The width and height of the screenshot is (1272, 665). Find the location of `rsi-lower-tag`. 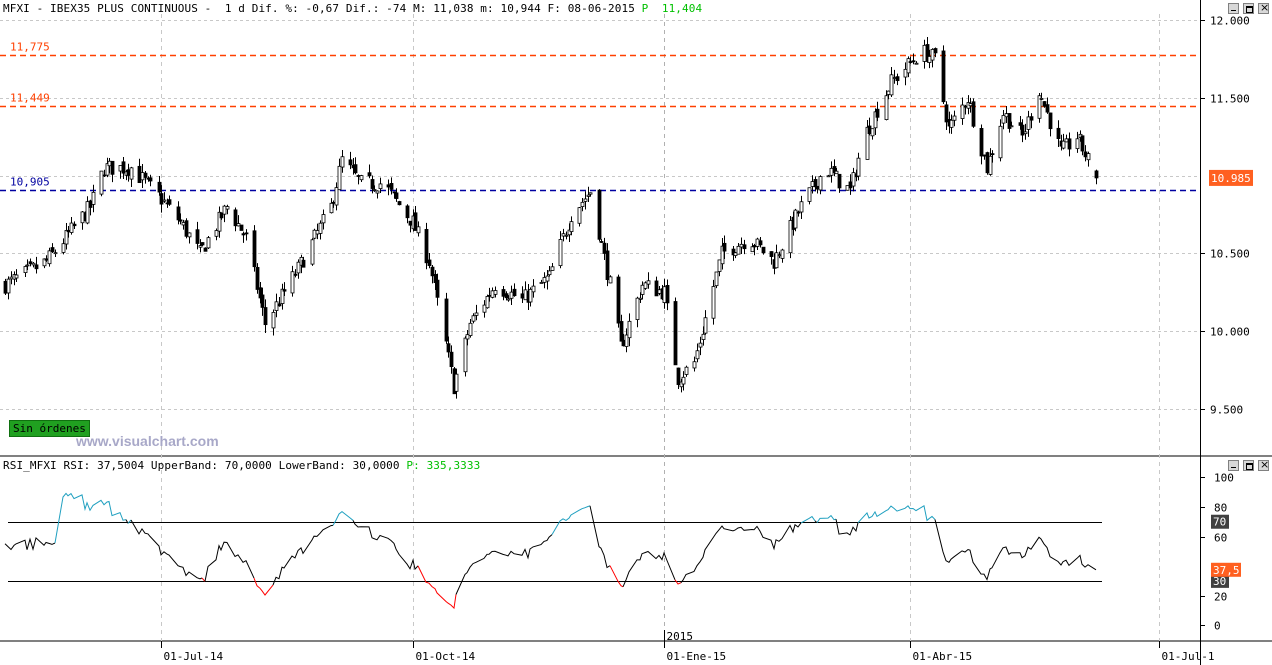

rsi-lower-tag is located at coordinates (1220, 580).